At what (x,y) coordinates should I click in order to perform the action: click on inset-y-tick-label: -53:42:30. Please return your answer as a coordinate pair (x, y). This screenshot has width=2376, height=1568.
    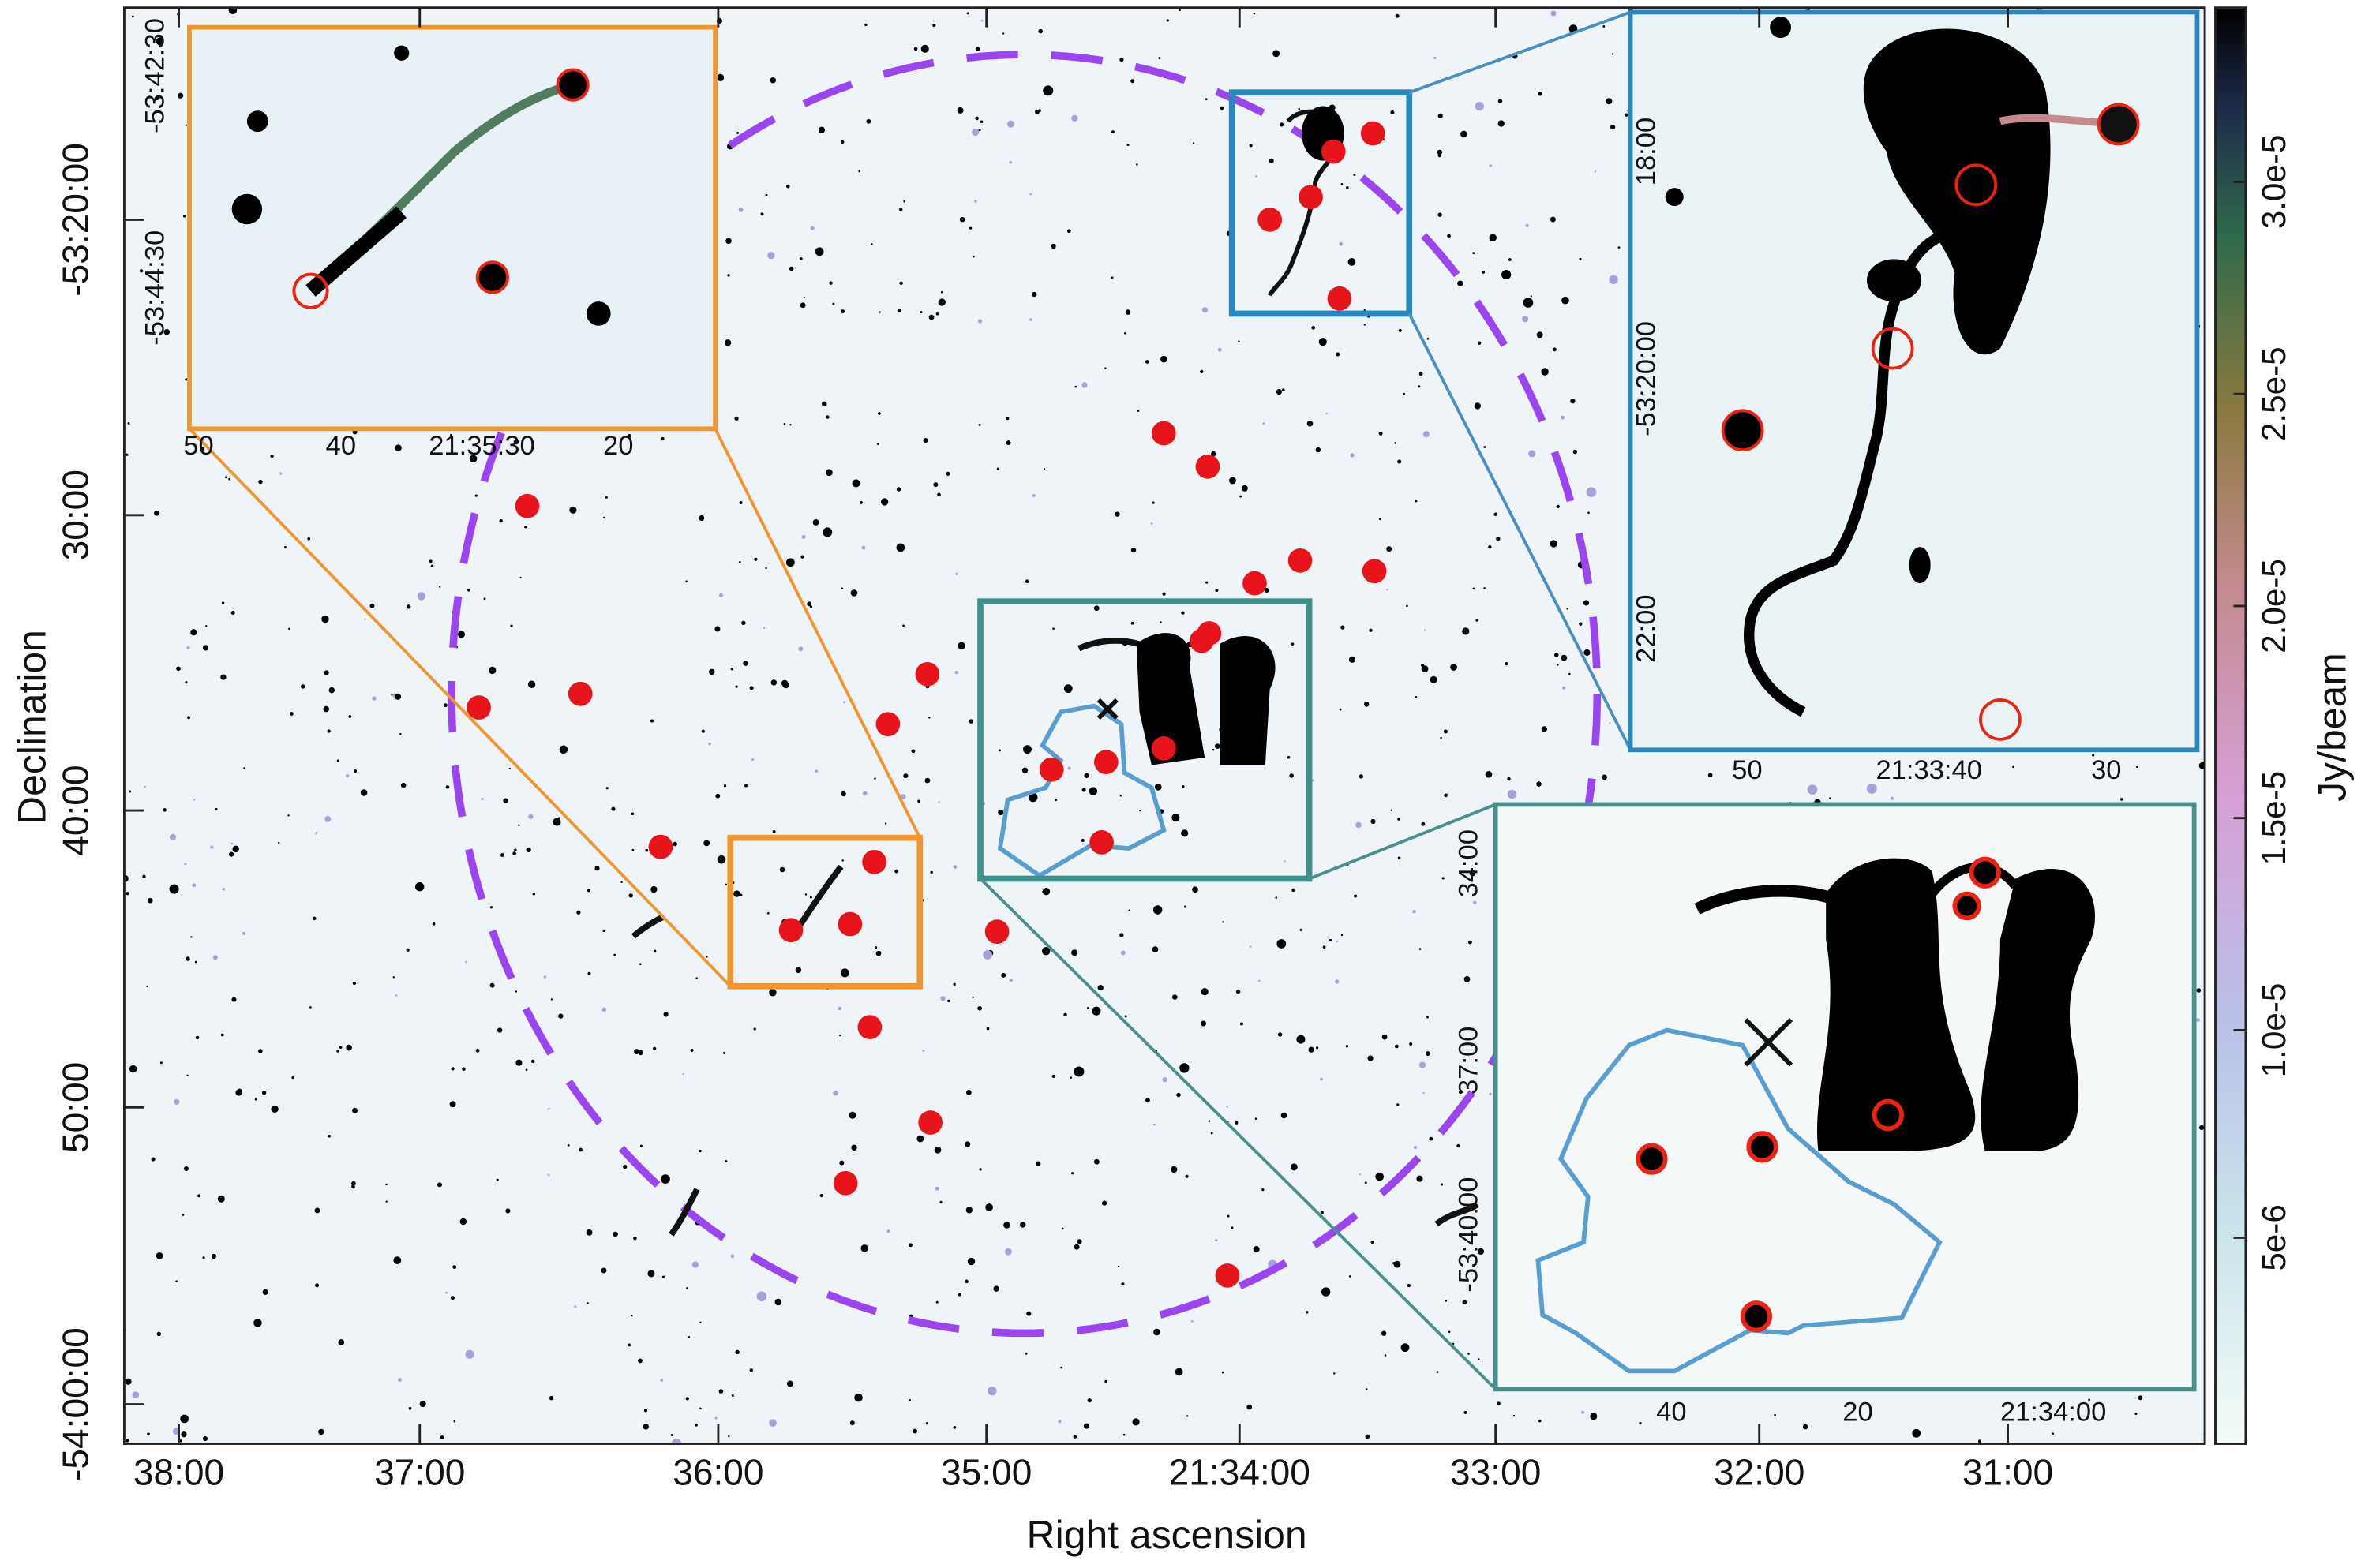
    Looking at the image, I should click on (155, 76).